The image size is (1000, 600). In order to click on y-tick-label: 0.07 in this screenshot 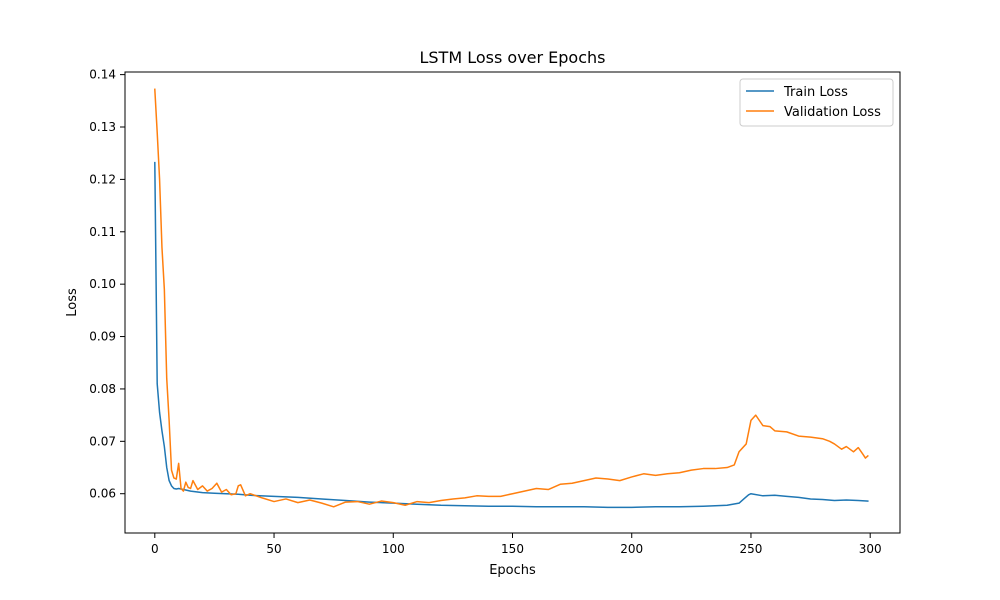, I will do `click(102, 441)`.